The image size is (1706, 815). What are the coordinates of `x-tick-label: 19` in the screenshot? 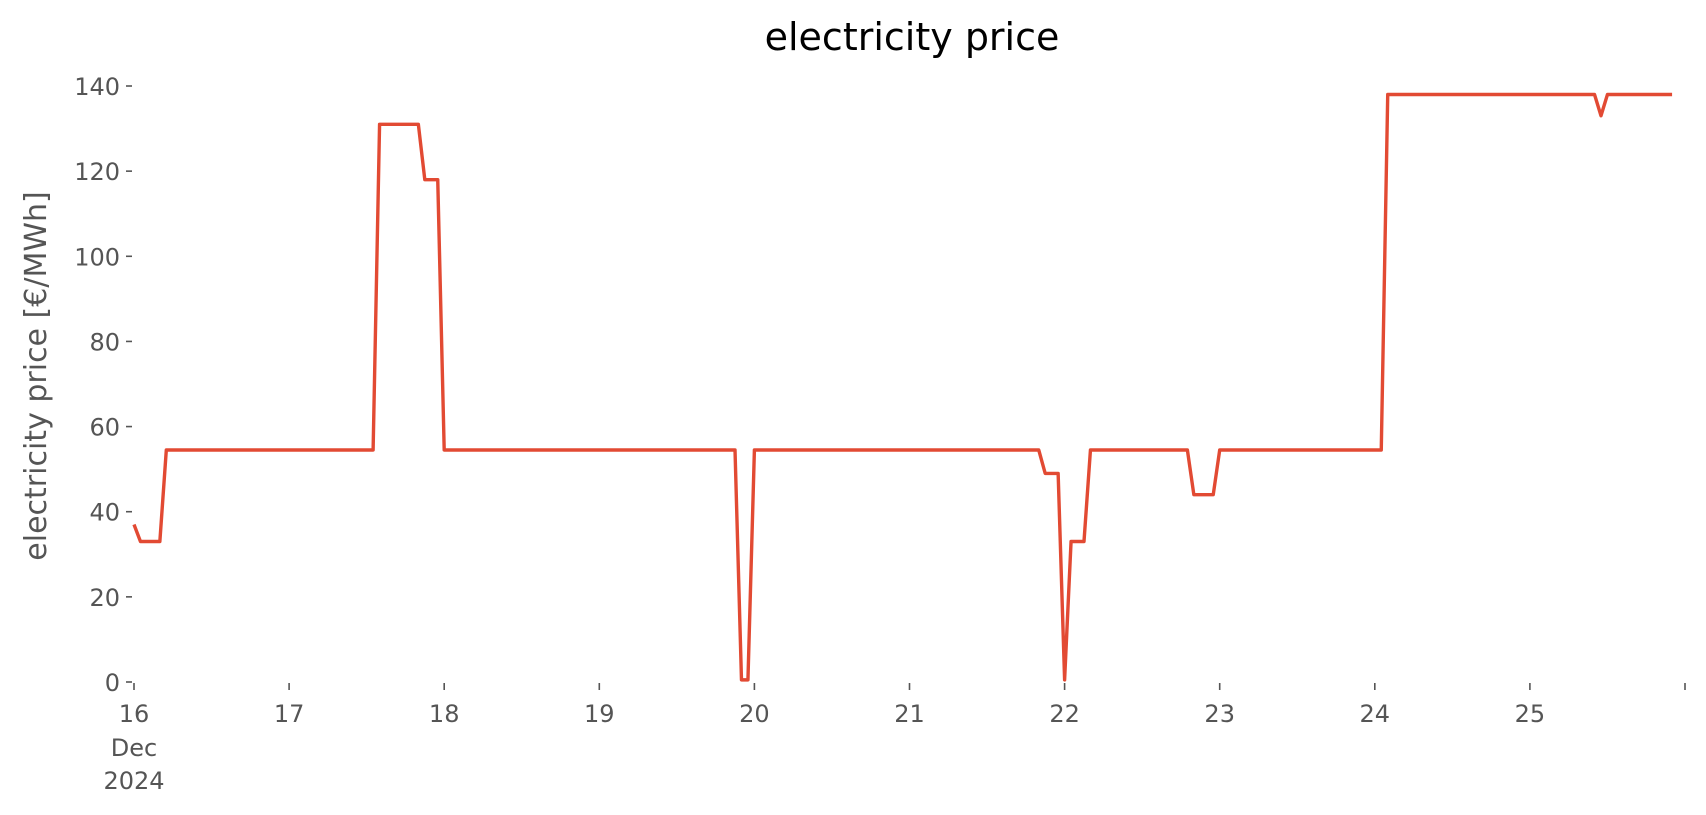 It's located at (599, 714).